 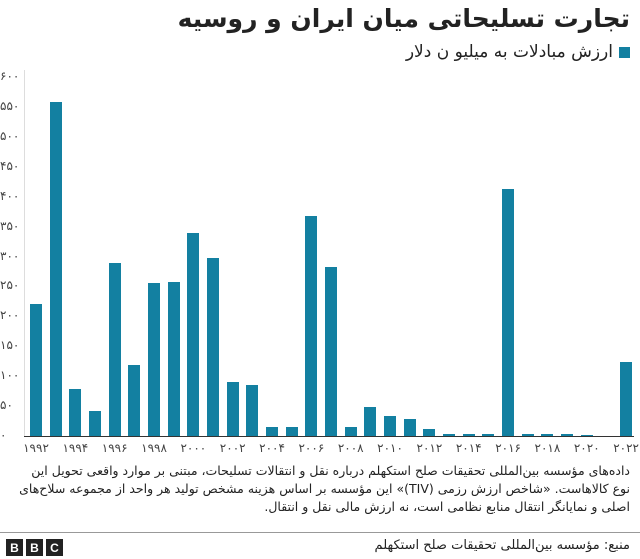 I want to click on y-tick-label: ۲۵۰, so click(x=10, y=285).